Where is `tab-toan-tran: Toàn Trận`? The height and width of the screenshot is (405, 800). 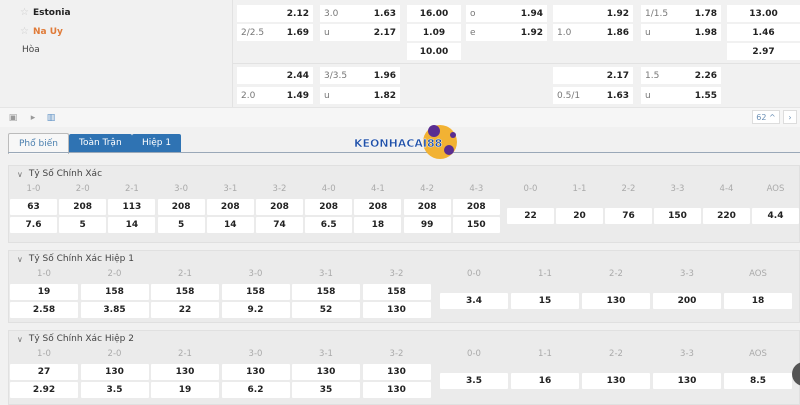 tab-toan-tran: Toàn Trận is located at coordinates (100, 143).